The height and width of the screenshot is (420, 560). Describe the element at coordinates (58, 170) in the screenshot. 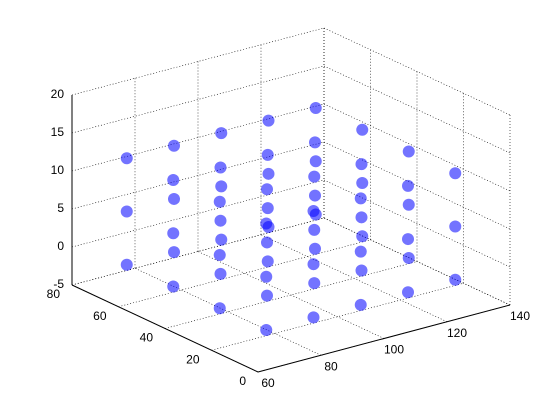

I see `z-tick-label: 10` at that location.